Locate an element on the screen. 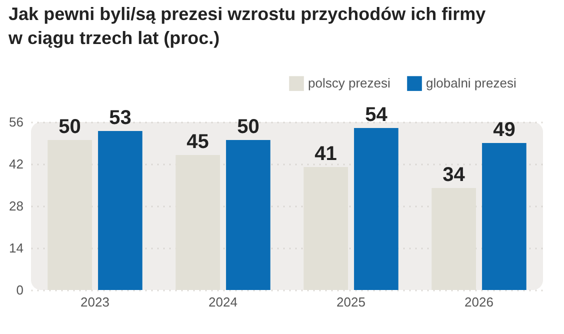 Image resolution: width=564 pixels, height=334 pixels. x-tick-label: 2024 is located at coordinates (223, 302).